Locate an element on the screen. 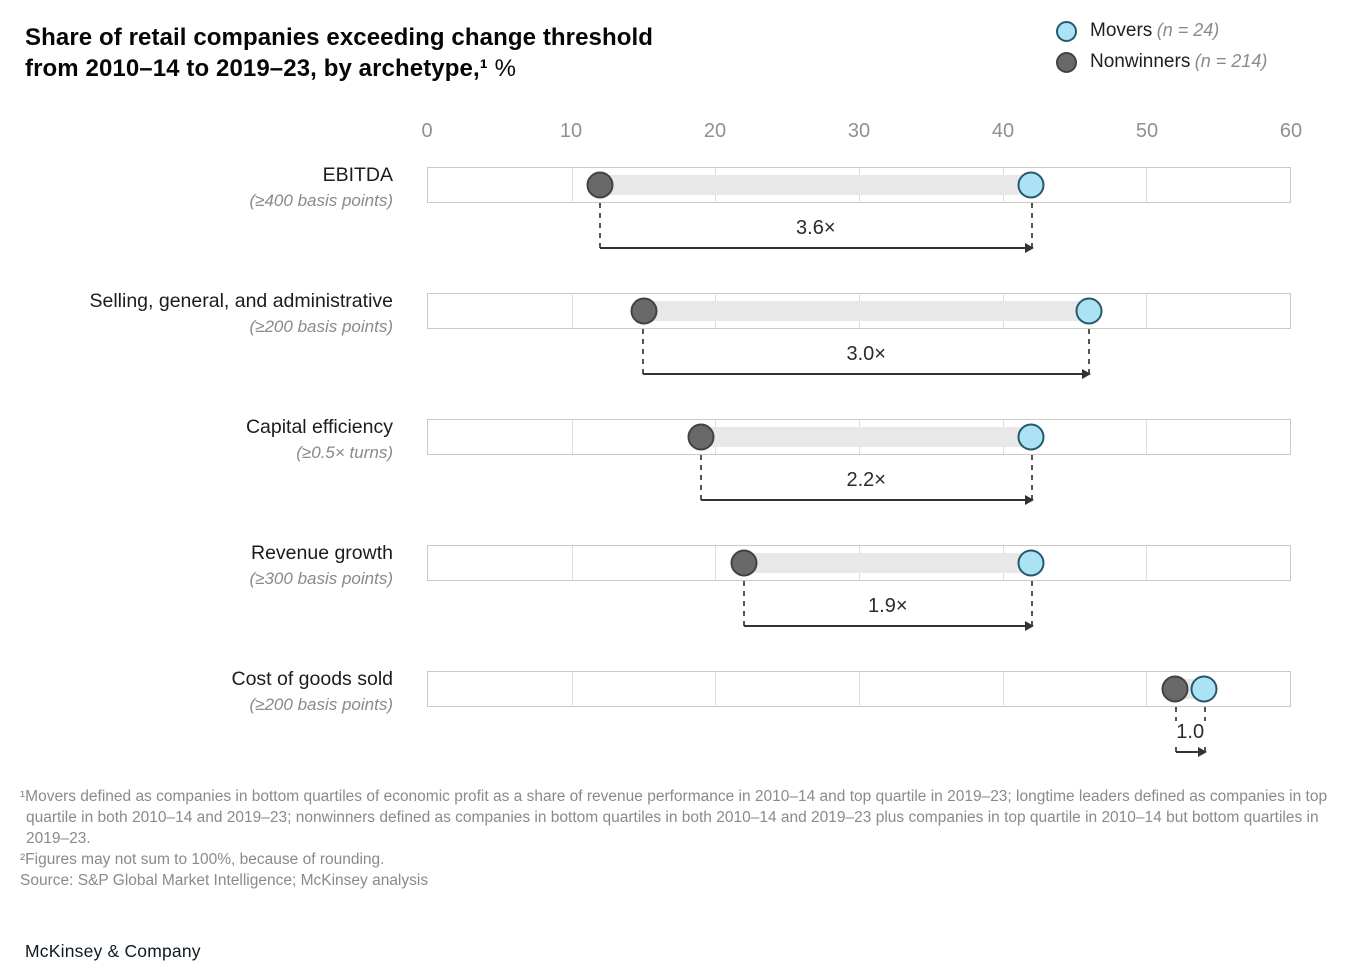 The image size is (1346, 966). legend-movers-n: (n = 24) is located at coordinates (1188, 30).